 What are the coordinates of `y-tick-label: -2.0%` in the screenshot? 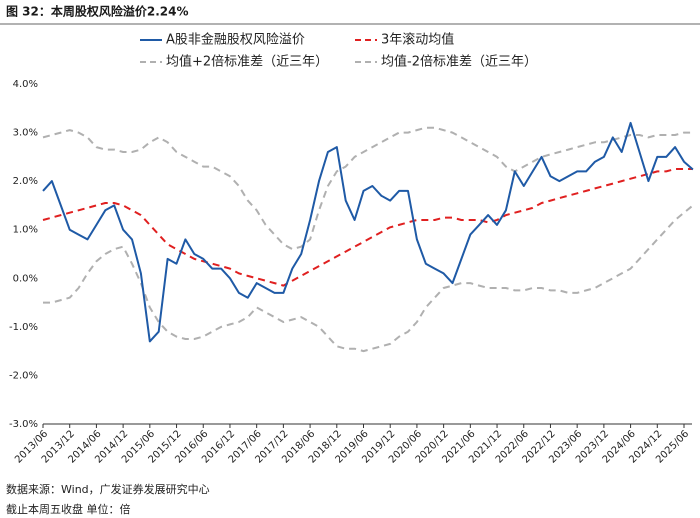 It's located at (23, 375).